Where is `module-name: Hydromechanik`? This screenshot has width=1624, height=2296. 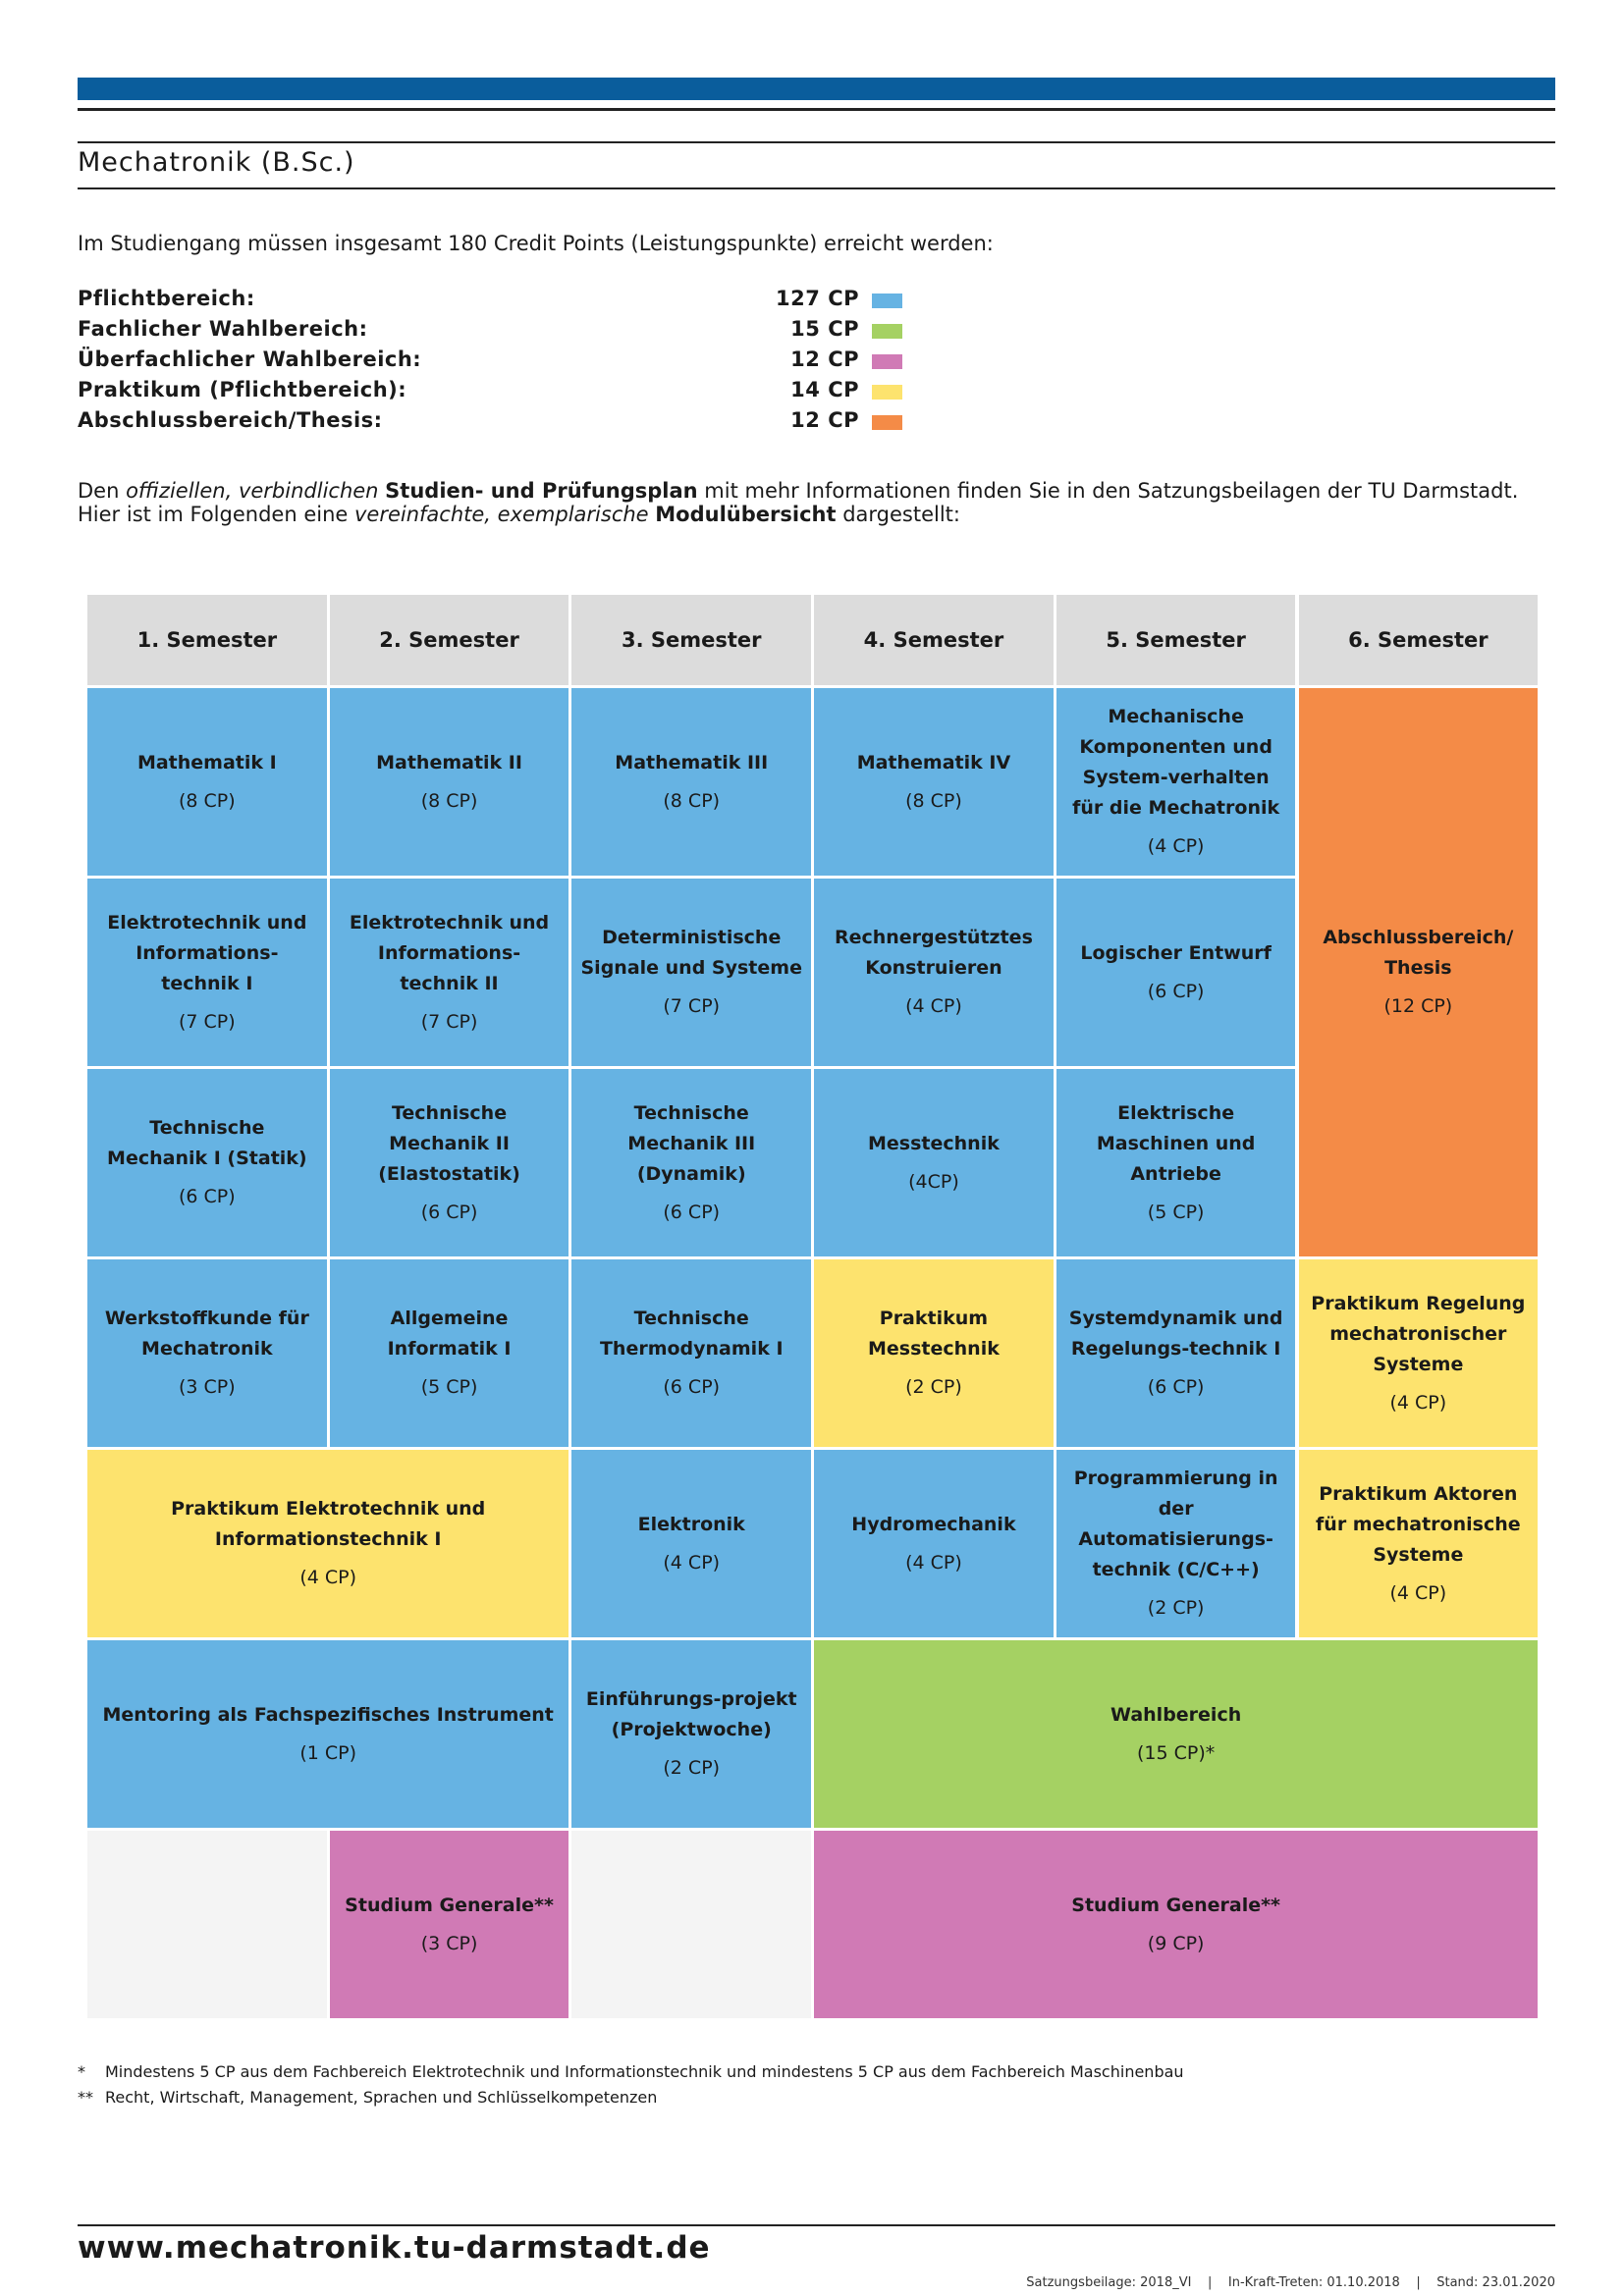 module-name: Hydromechanik is located at coordinates (933, 1524).